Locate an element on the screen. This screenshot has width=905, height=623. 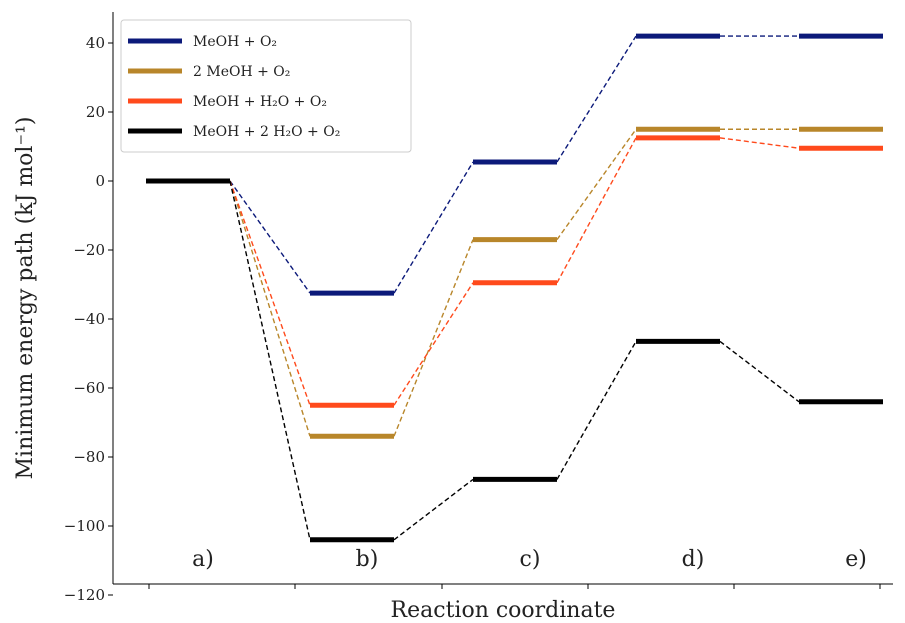
legend-label: 2 MeOH + O₂ is located at coordinates (241, 72).